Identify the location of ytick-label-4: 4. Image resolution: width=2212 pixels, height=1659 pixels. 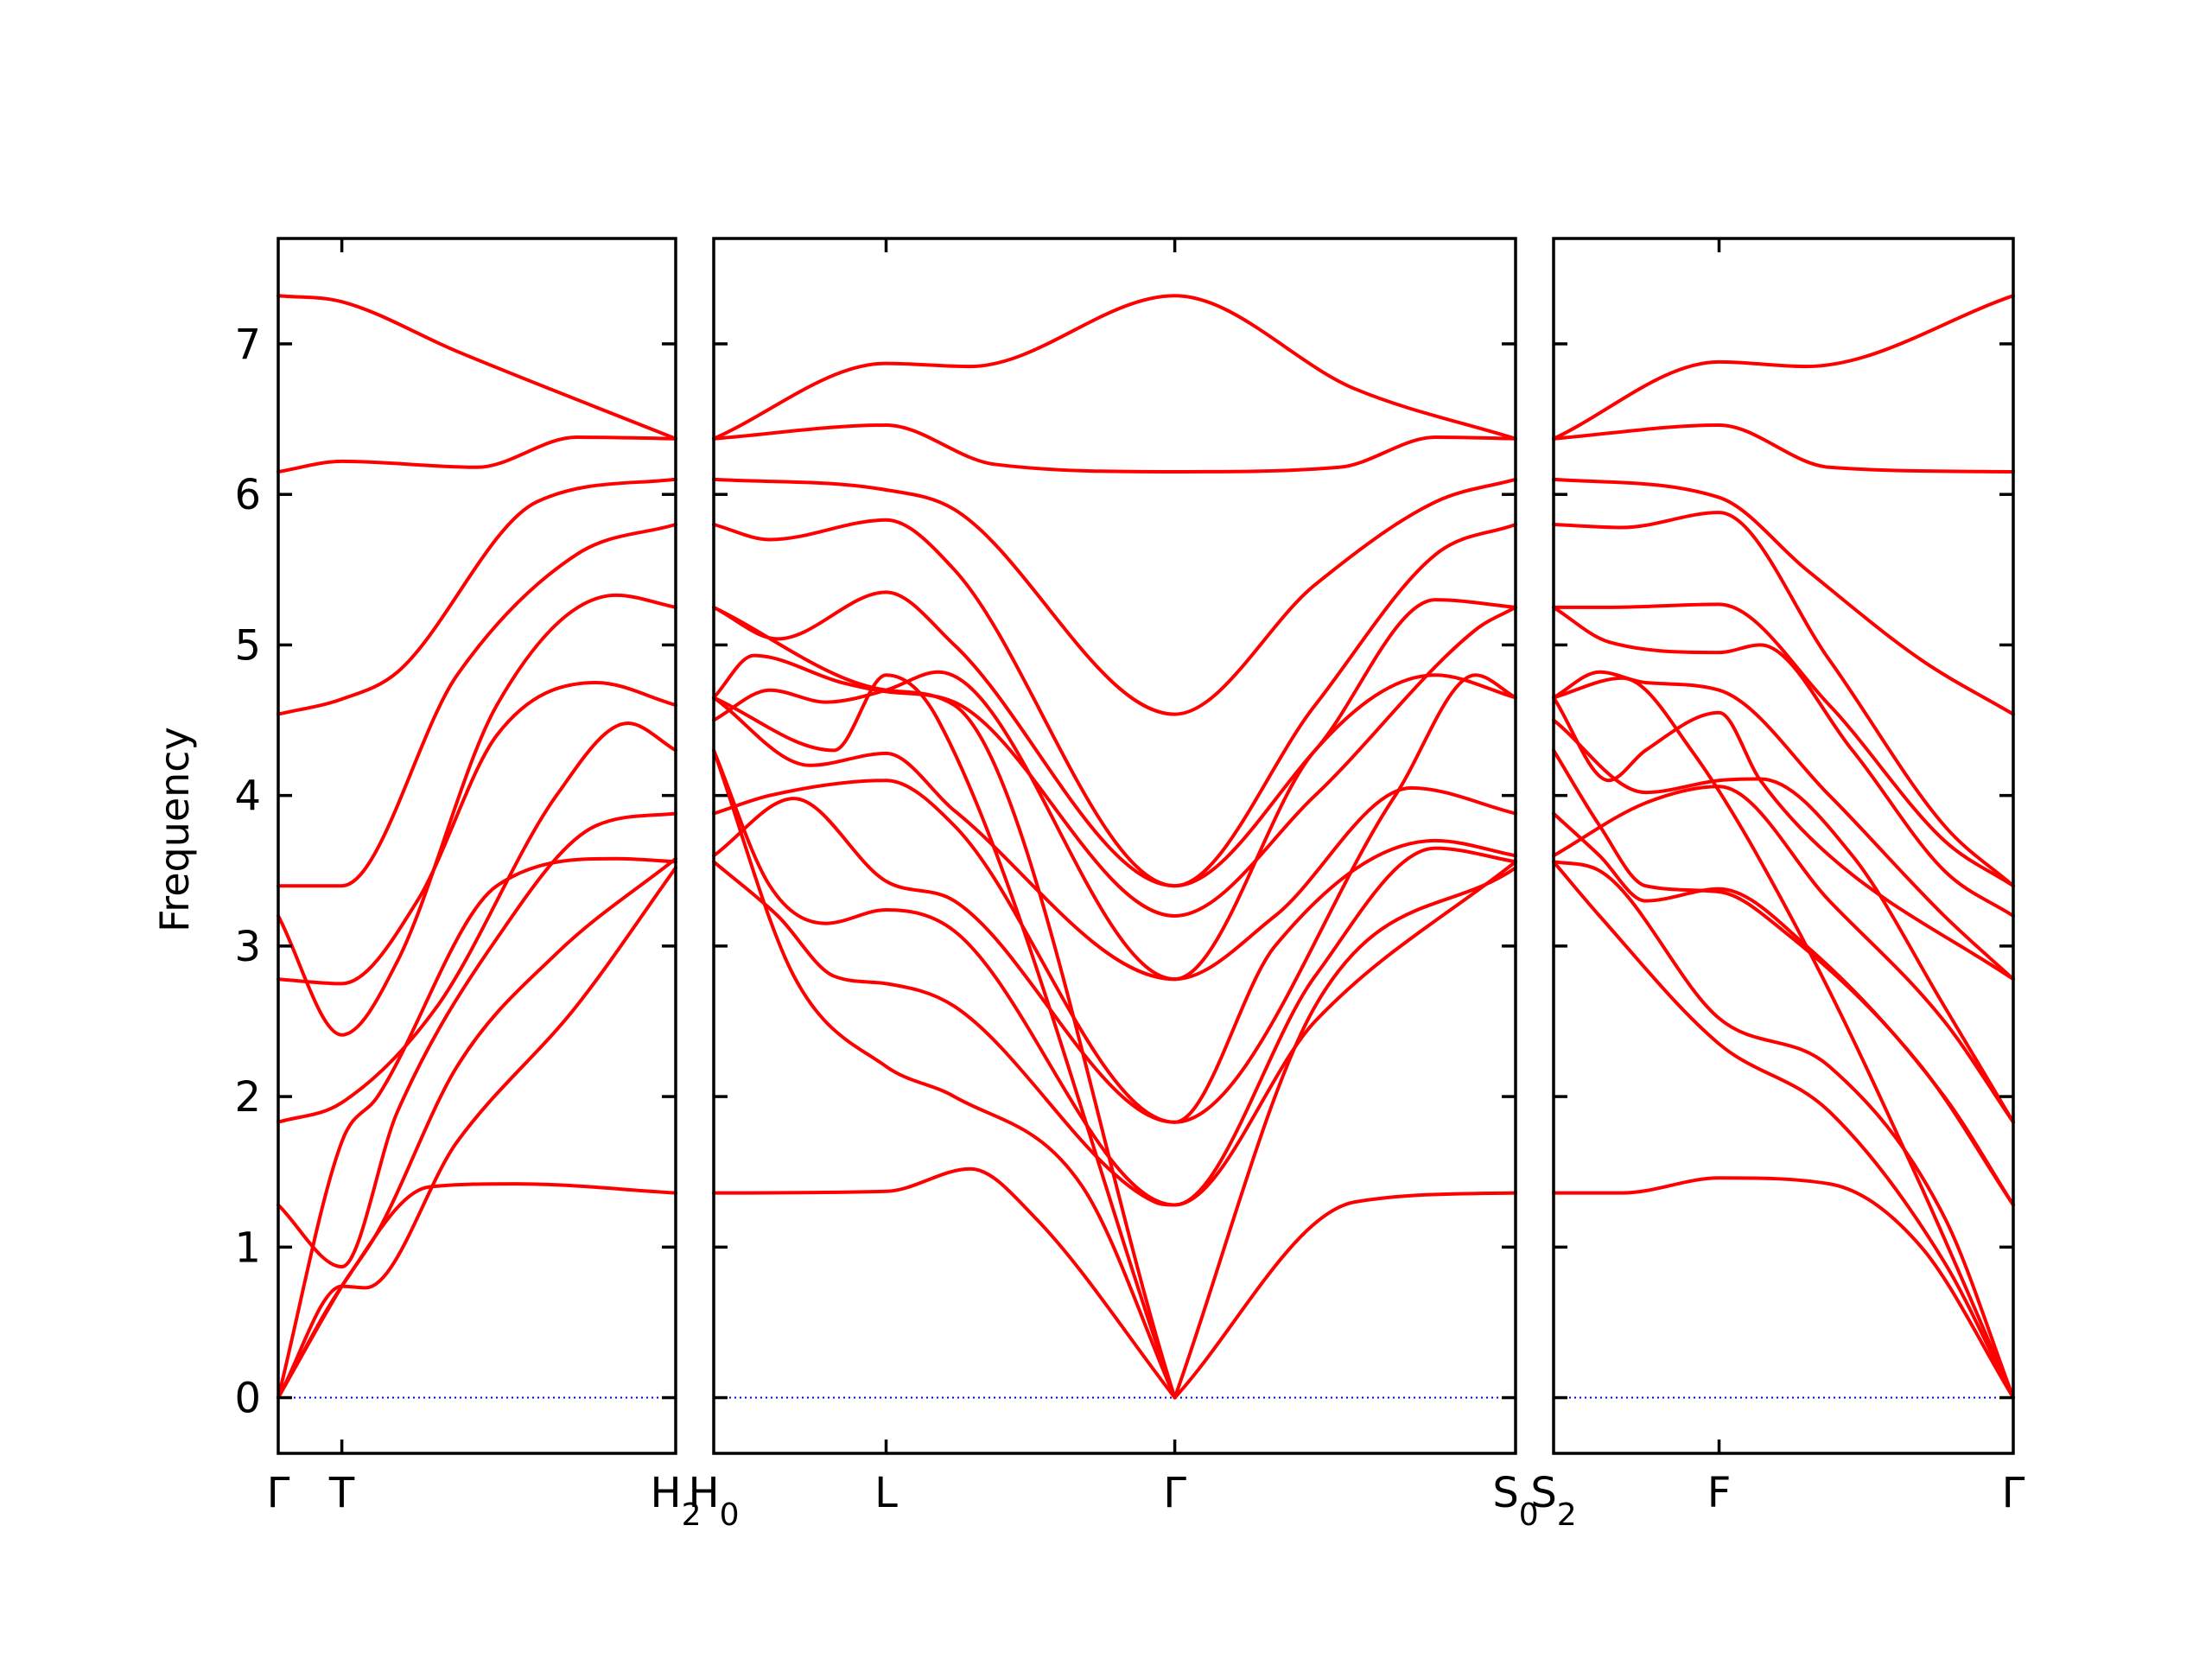
(247, 796).